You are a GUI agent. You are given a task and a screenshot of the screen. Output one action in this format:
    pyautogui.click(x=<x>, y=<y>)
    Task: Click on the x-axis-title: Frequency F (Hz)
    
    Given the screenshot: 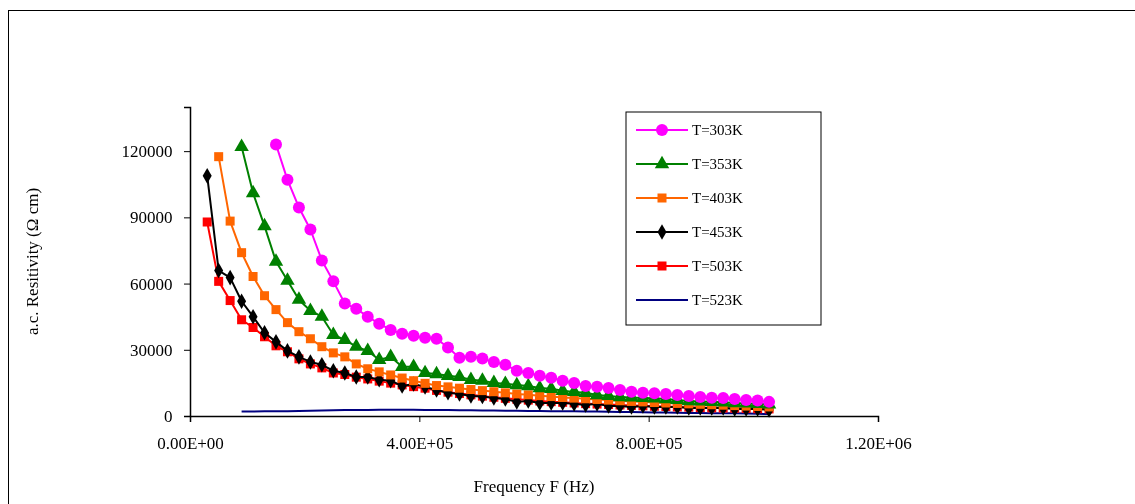 What is the action you would take?
    pyautogui.click(x=534, y=486)
    